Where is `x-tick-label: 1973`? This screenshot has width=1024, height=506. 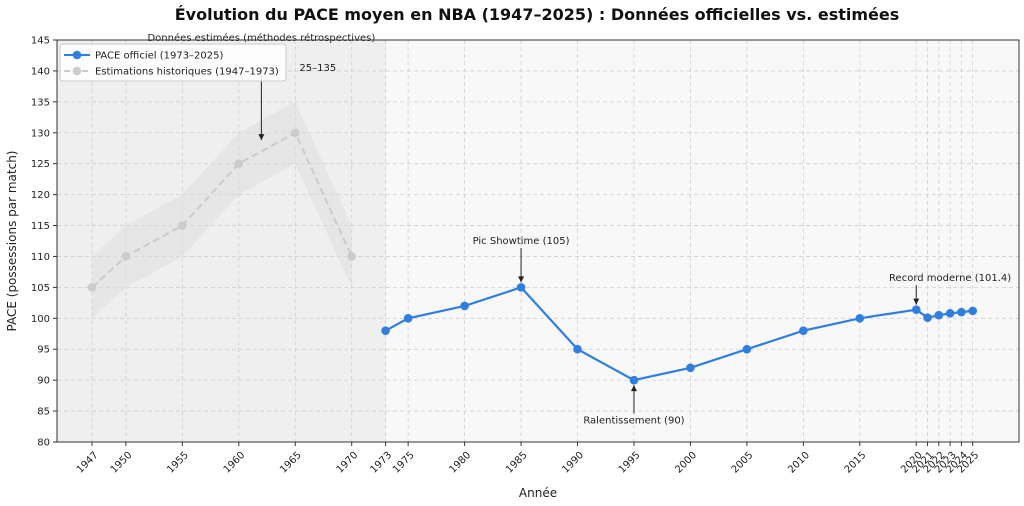
x-tick-label: 1973 is located at coordinates (381, 463).